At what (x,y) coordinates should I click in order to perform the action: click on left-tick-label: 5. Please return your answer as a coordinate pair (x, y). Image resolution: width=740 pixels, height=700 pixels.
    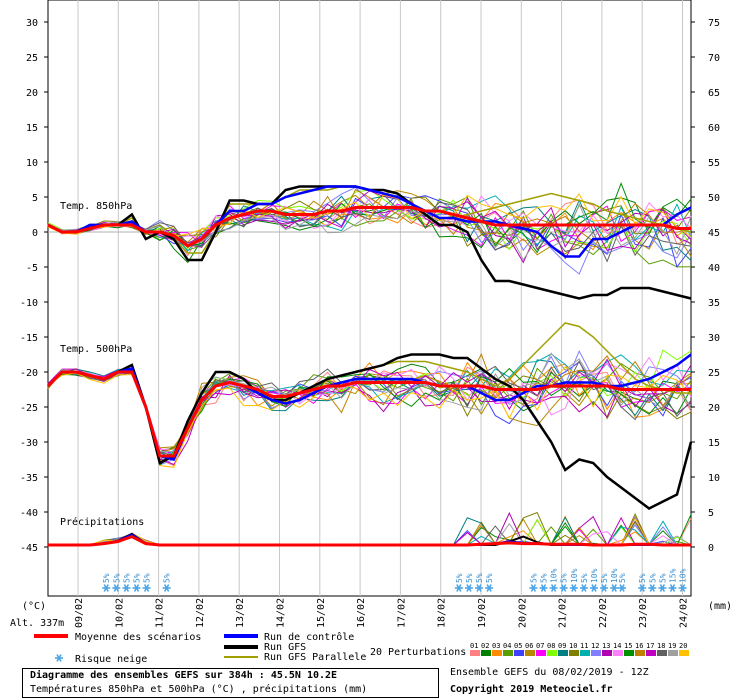
    Looking at the image, I should click on (35, 198).